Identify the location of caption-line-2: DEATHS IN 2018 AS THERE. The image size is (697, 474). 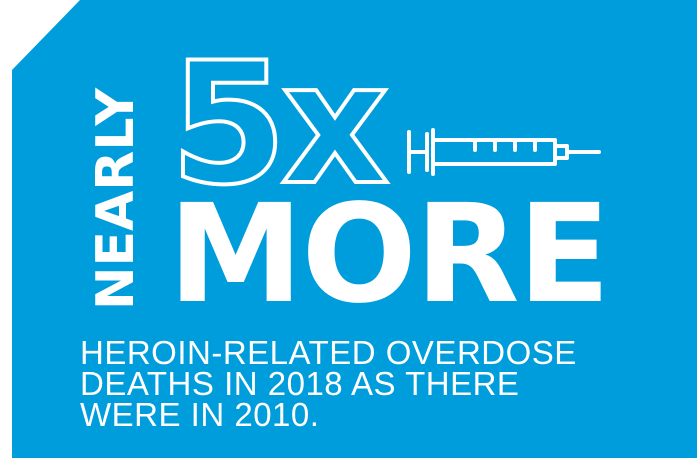
(300, 383).